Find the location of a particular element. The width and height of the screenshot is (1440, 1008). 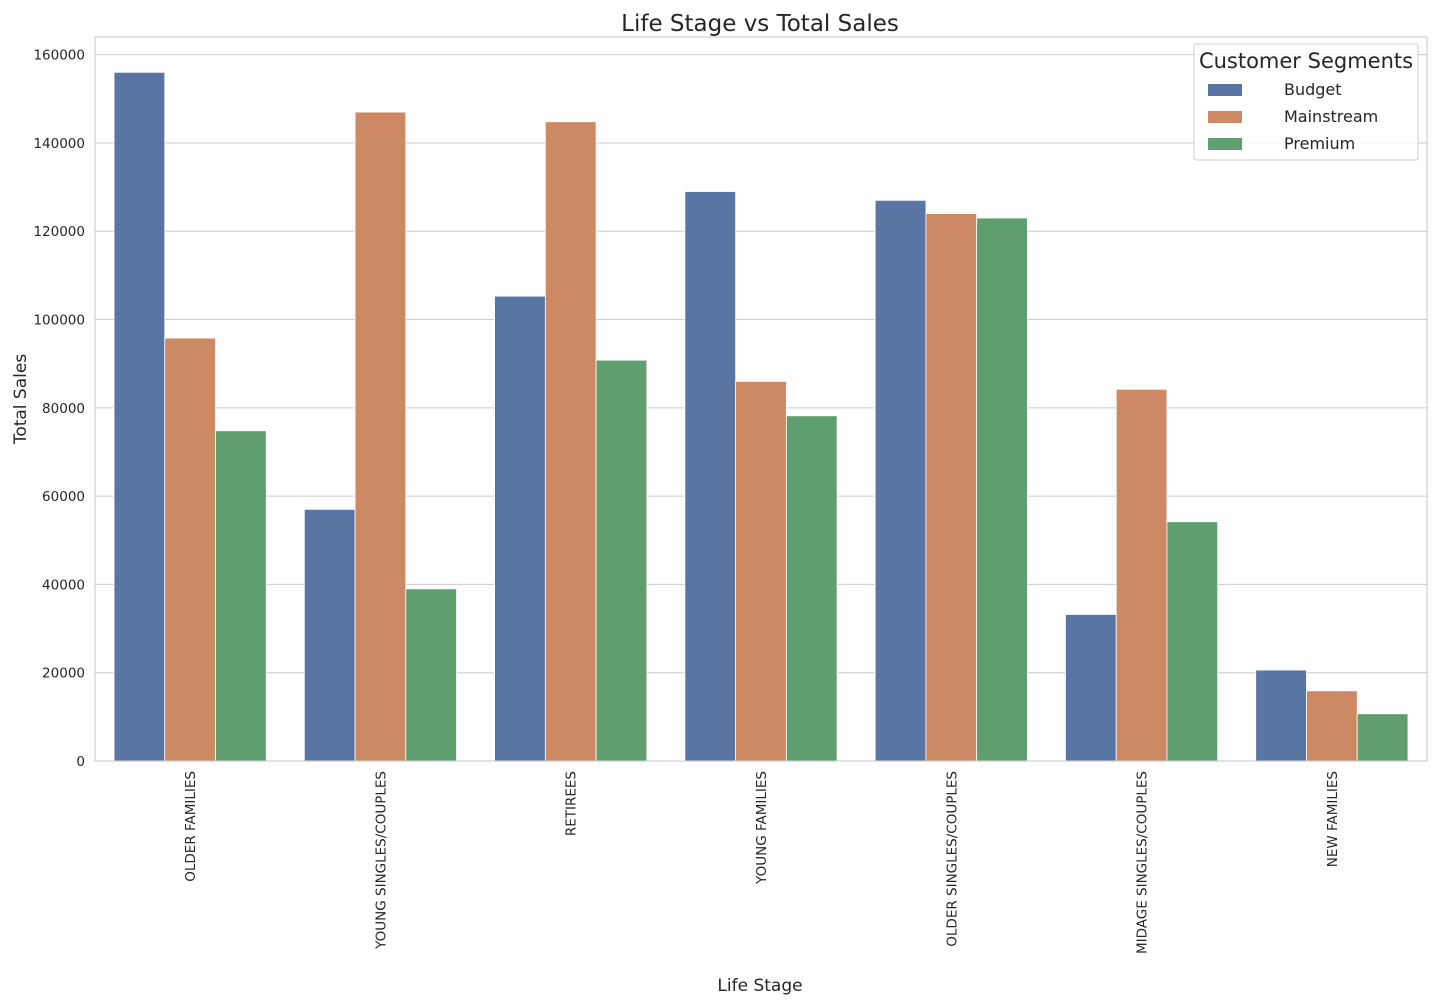

y-tick-label: 60000 is located at coordinates (63, 497).